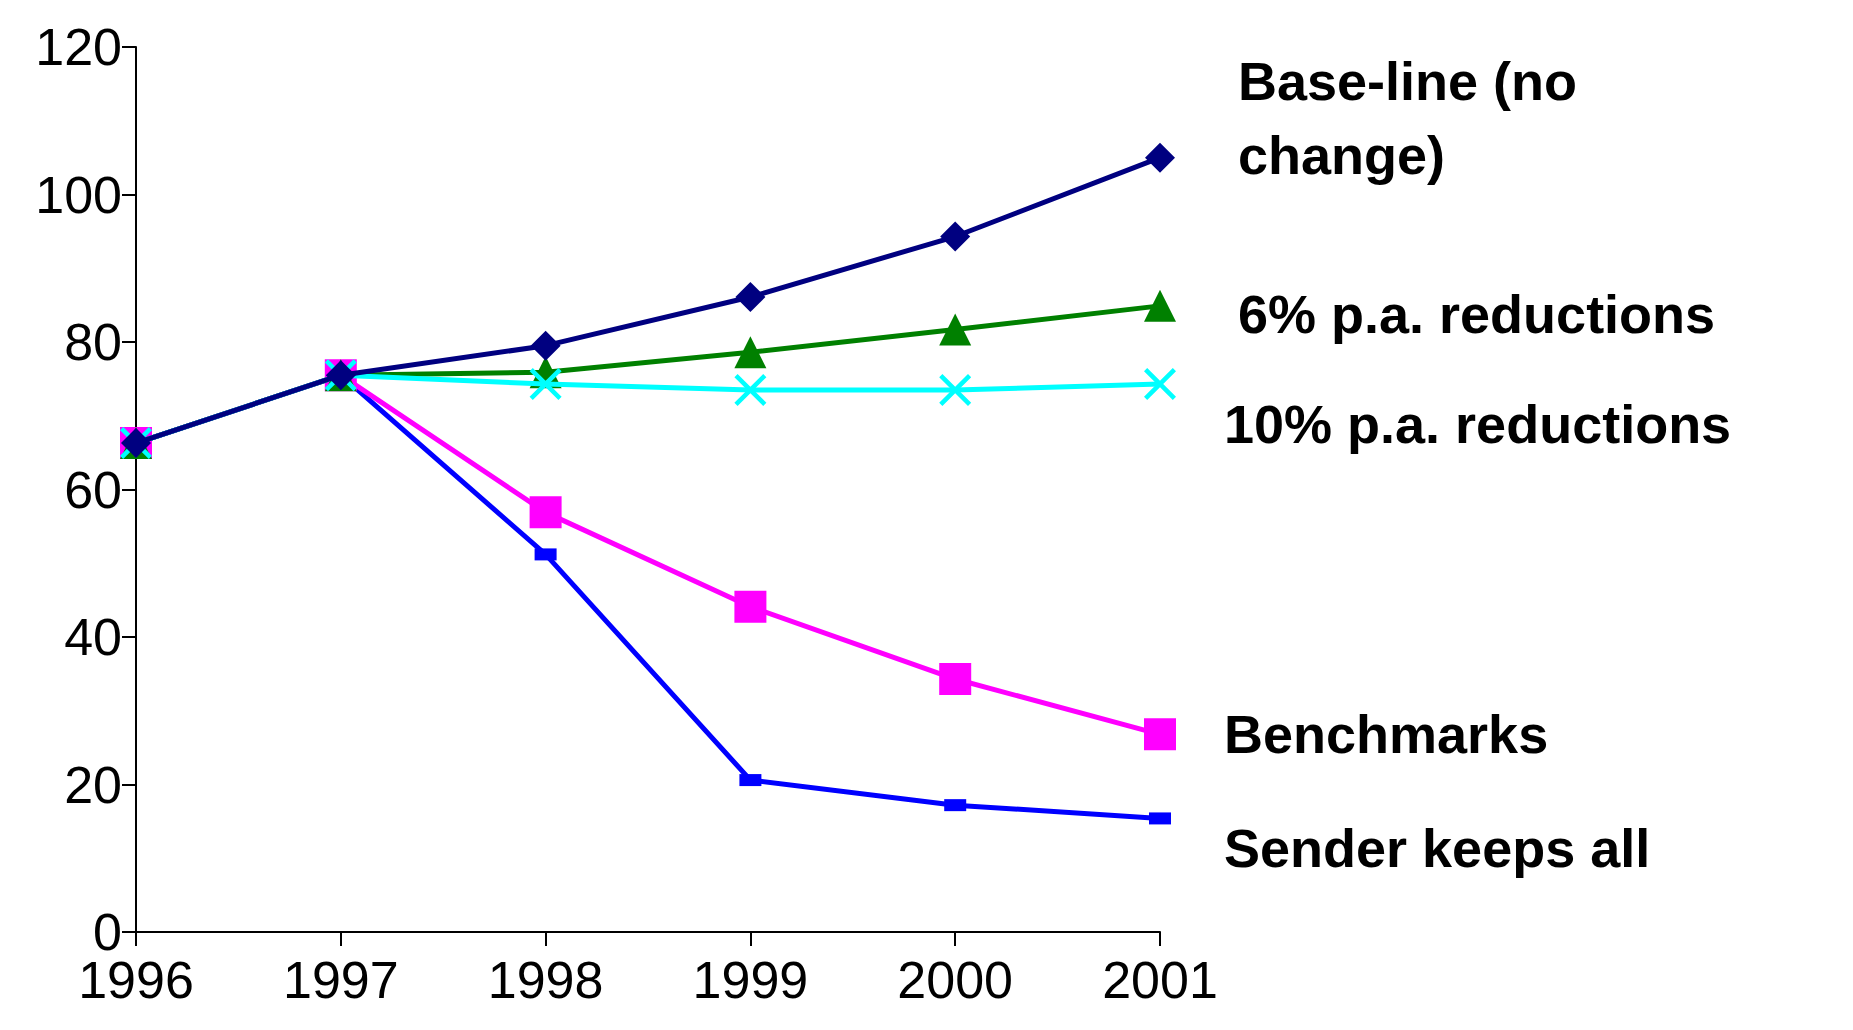 The width and height of the screenshot is (1853, 1030). Describe the element at coordinates (1437, 848) in the screenshot. I see `series-label: Sender keeps all` at that location.